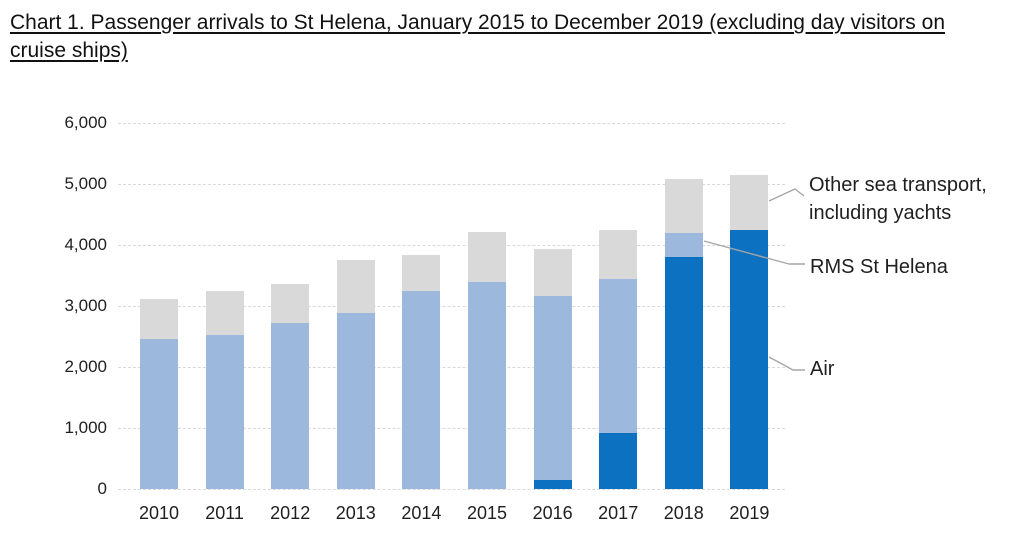 Image resolution: width=1024 pixels, height=539 pixels. Describe the element at coordinates (683, 245) in the screenshot. I see `bar-segment-2018-rms` at that location.